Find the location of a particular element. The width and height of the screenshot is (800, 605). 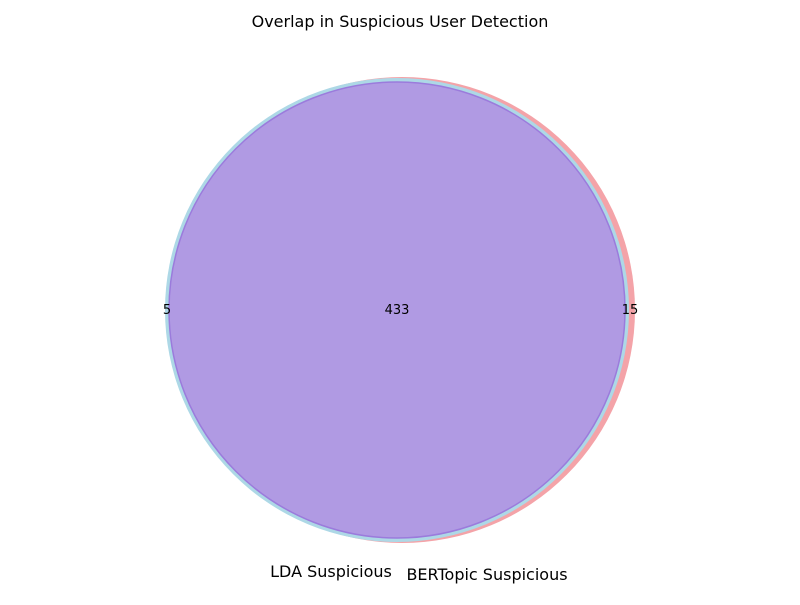

set-label-lda: LDA Suspicious is located at coordinates (331, 571).